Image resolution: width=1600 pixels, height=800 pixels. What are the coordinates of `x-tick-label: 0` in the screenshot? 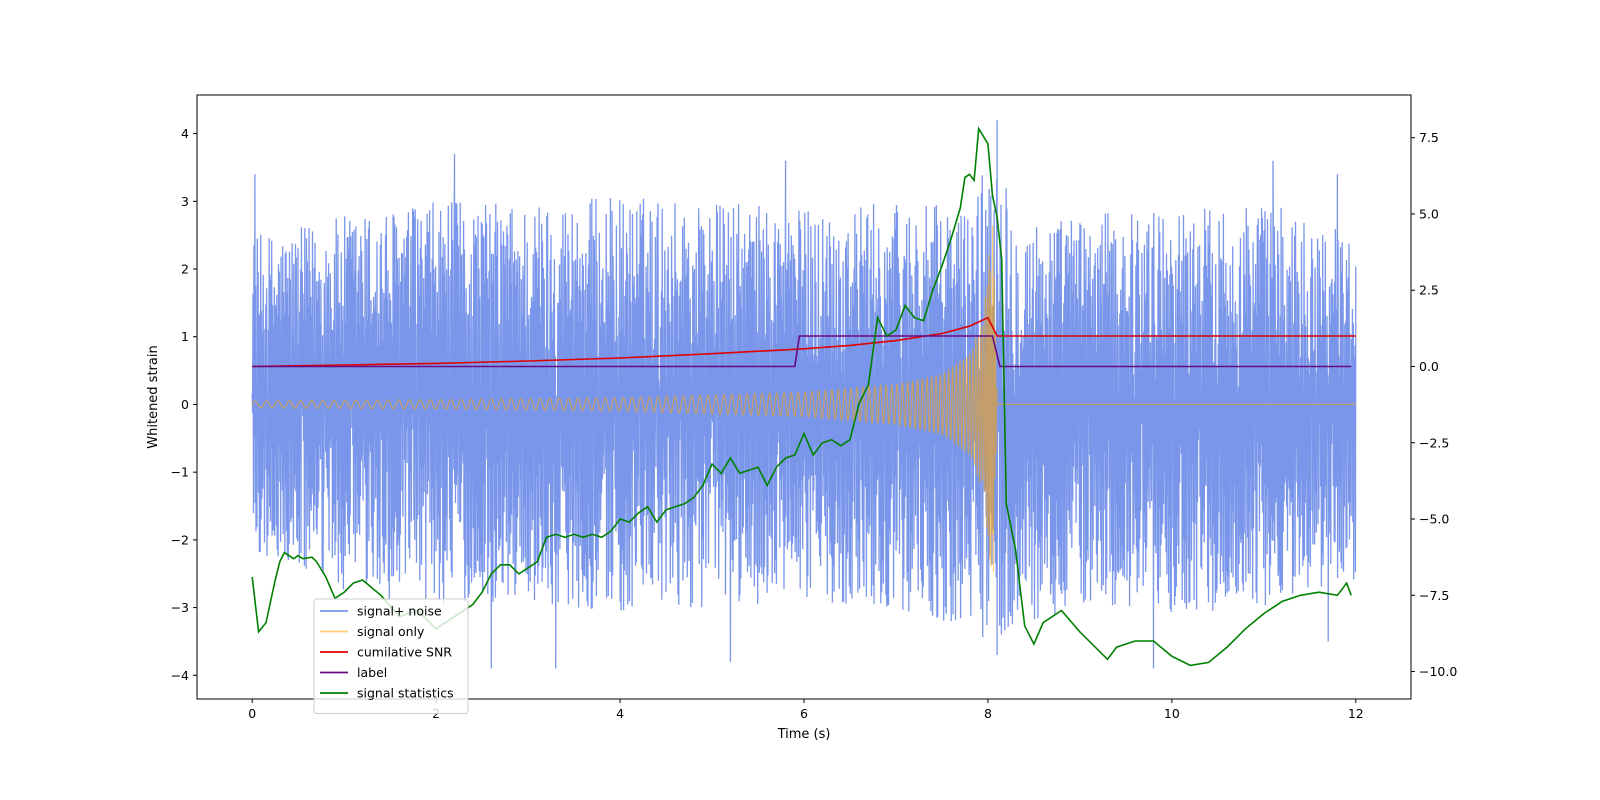 It's located at (252, 713).